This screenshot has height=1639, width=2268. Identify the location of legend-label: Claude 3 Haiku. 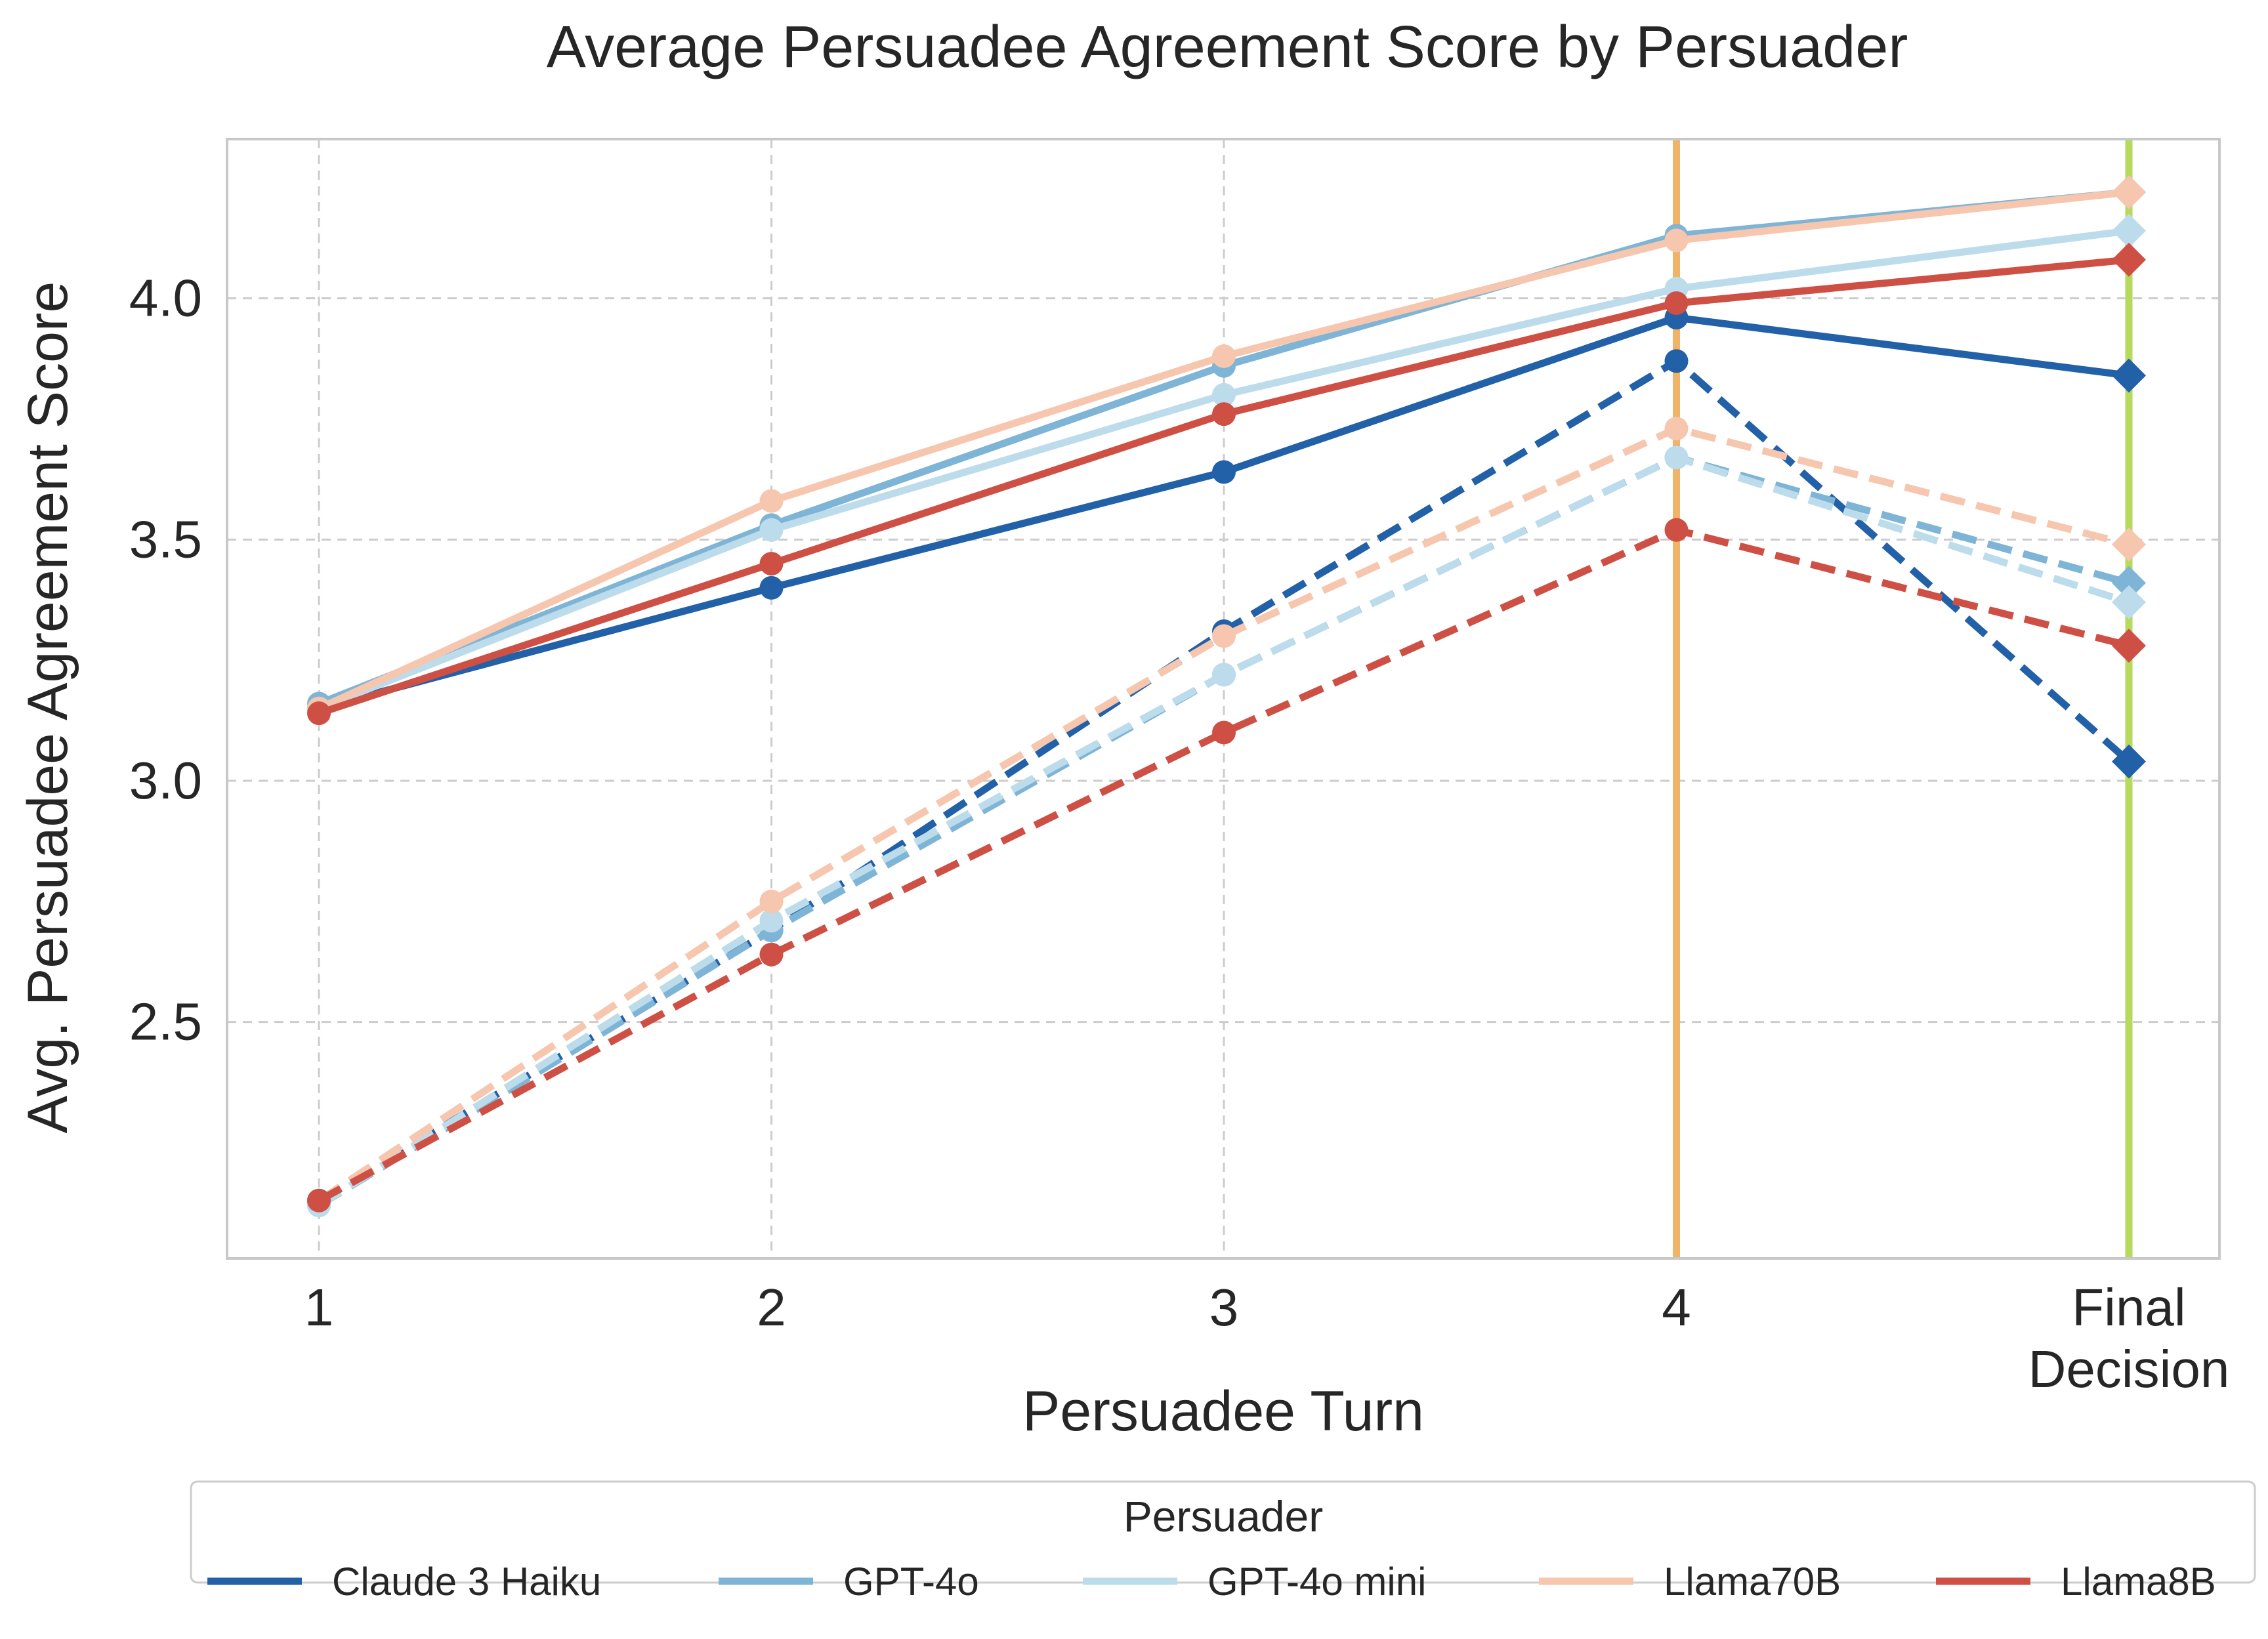
(466, 1582).